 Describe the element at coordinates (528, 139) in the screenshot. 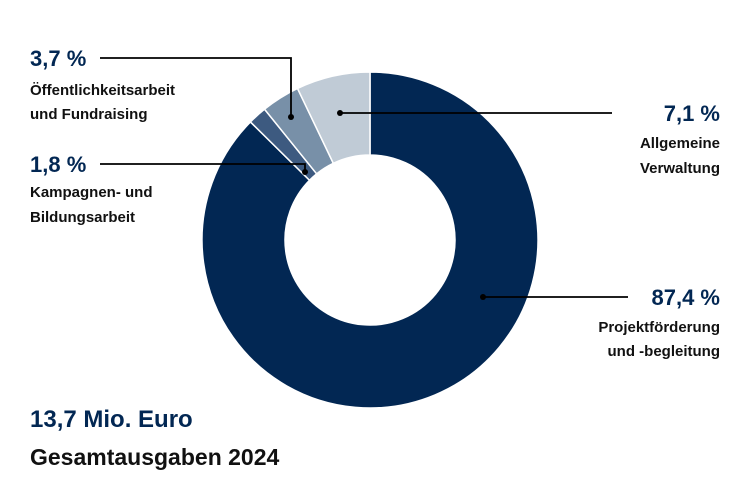

I see `slice-label-group-3: 7,1 % Allgemeine Verwaltung` at that location.